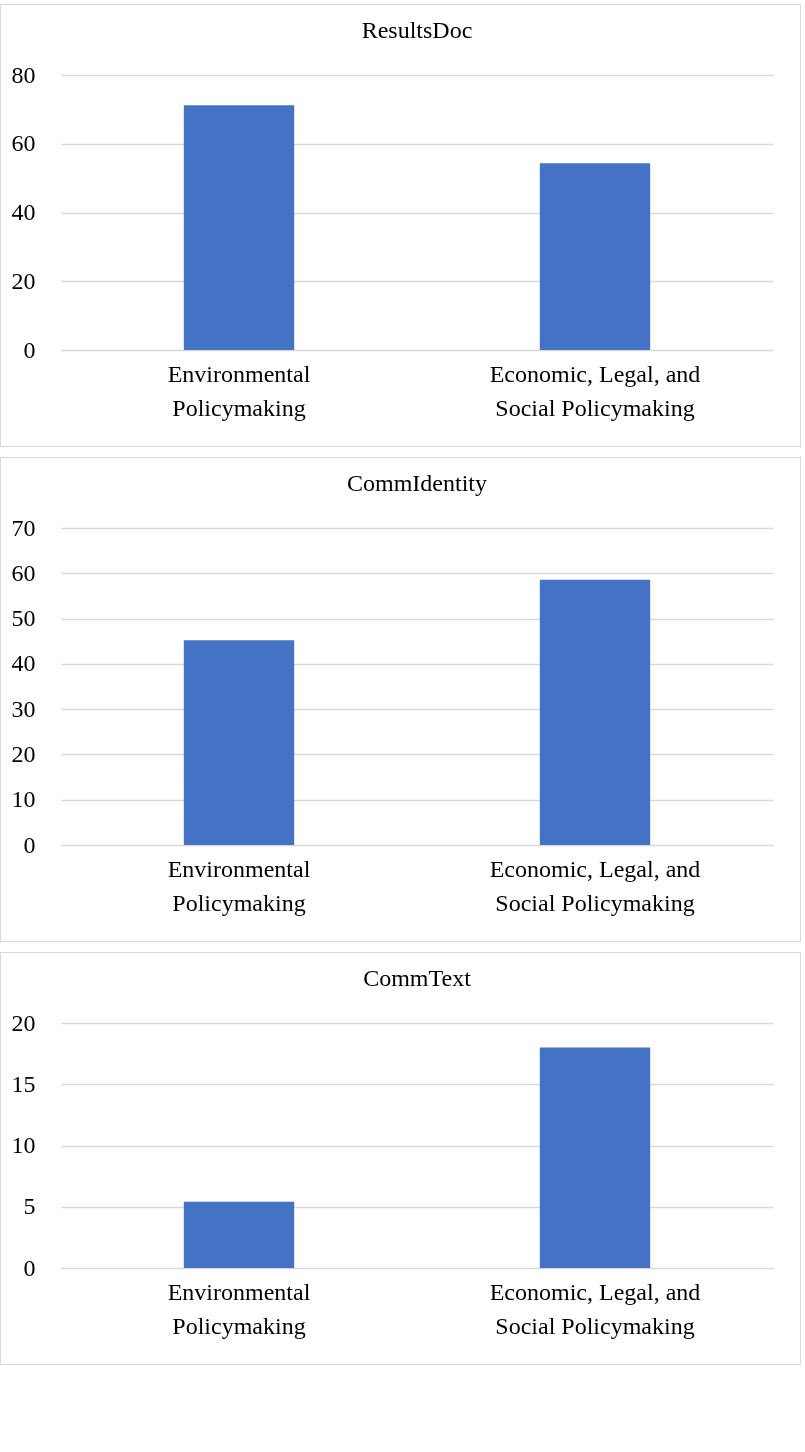 The height and width of the screenshot is (1452, 805). What do you see at coordinates (23, 618) in the screenshot?
I see `y-tick-label: 50` at bounding box center [23, 618].